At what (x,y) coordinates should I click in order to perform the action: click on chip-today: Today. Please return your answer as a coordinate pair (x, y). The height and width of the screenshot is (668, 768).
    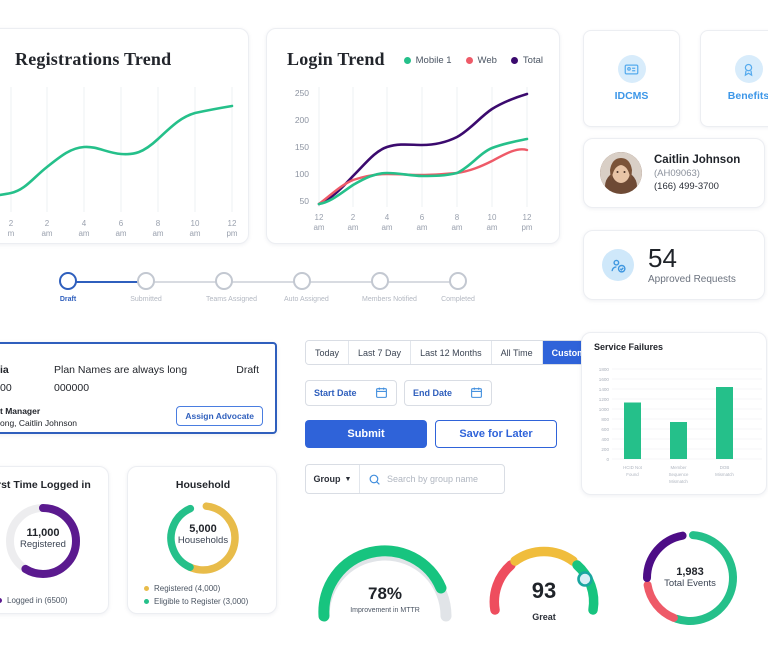
    Looking at the image, I should click on (328, 352).